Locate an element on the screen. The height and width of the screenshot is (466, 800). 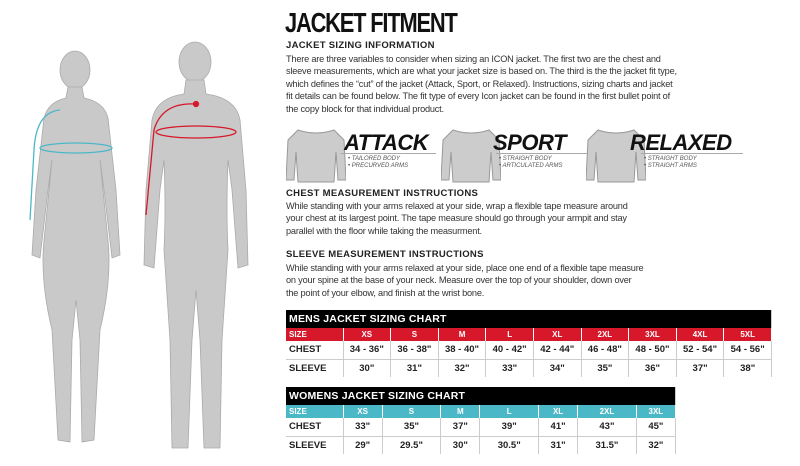
table-cell: 36" is located at coordinates (652, 368).